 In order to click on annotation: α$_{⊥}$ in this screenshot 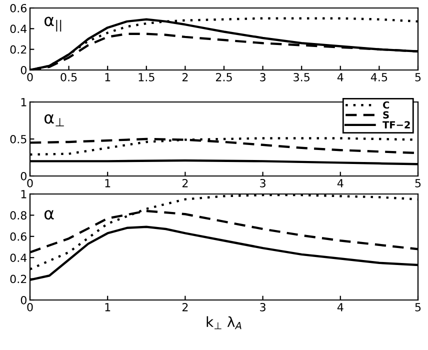, I will do `click(54, 120)`.